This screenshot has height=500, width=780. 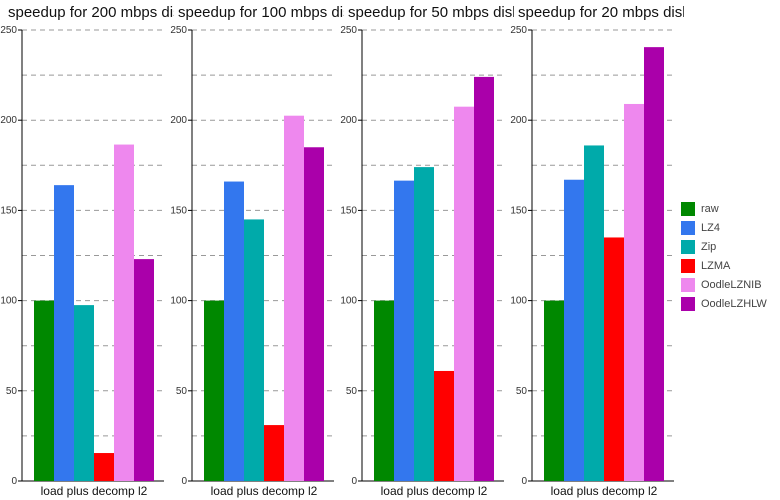 I want to click on chart-title: speedup for 20 mbps disk, so click(x=604, y=12).